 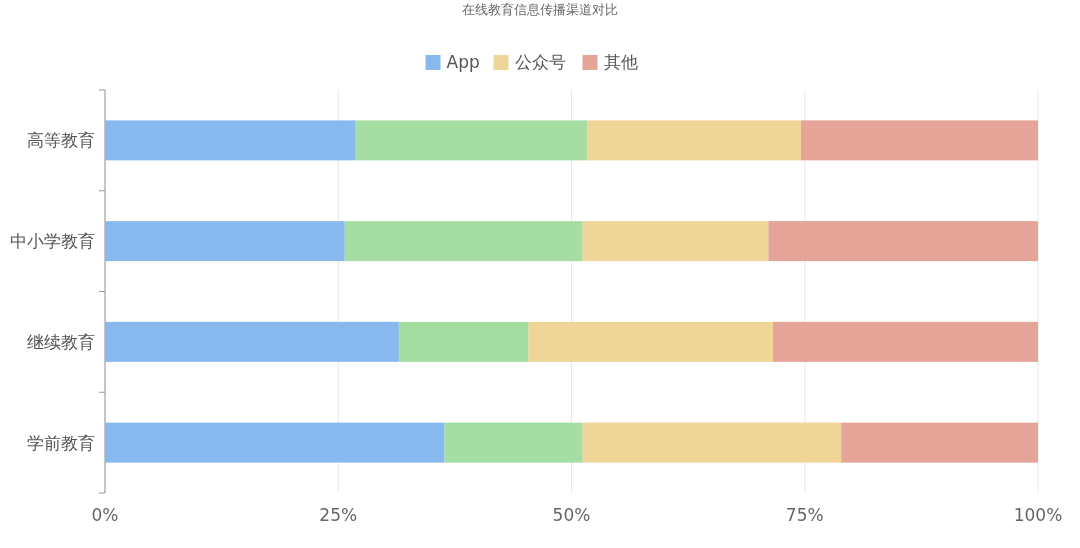 I want to click on y-tick-label: 中小学教育, so click(x=52, y=241).